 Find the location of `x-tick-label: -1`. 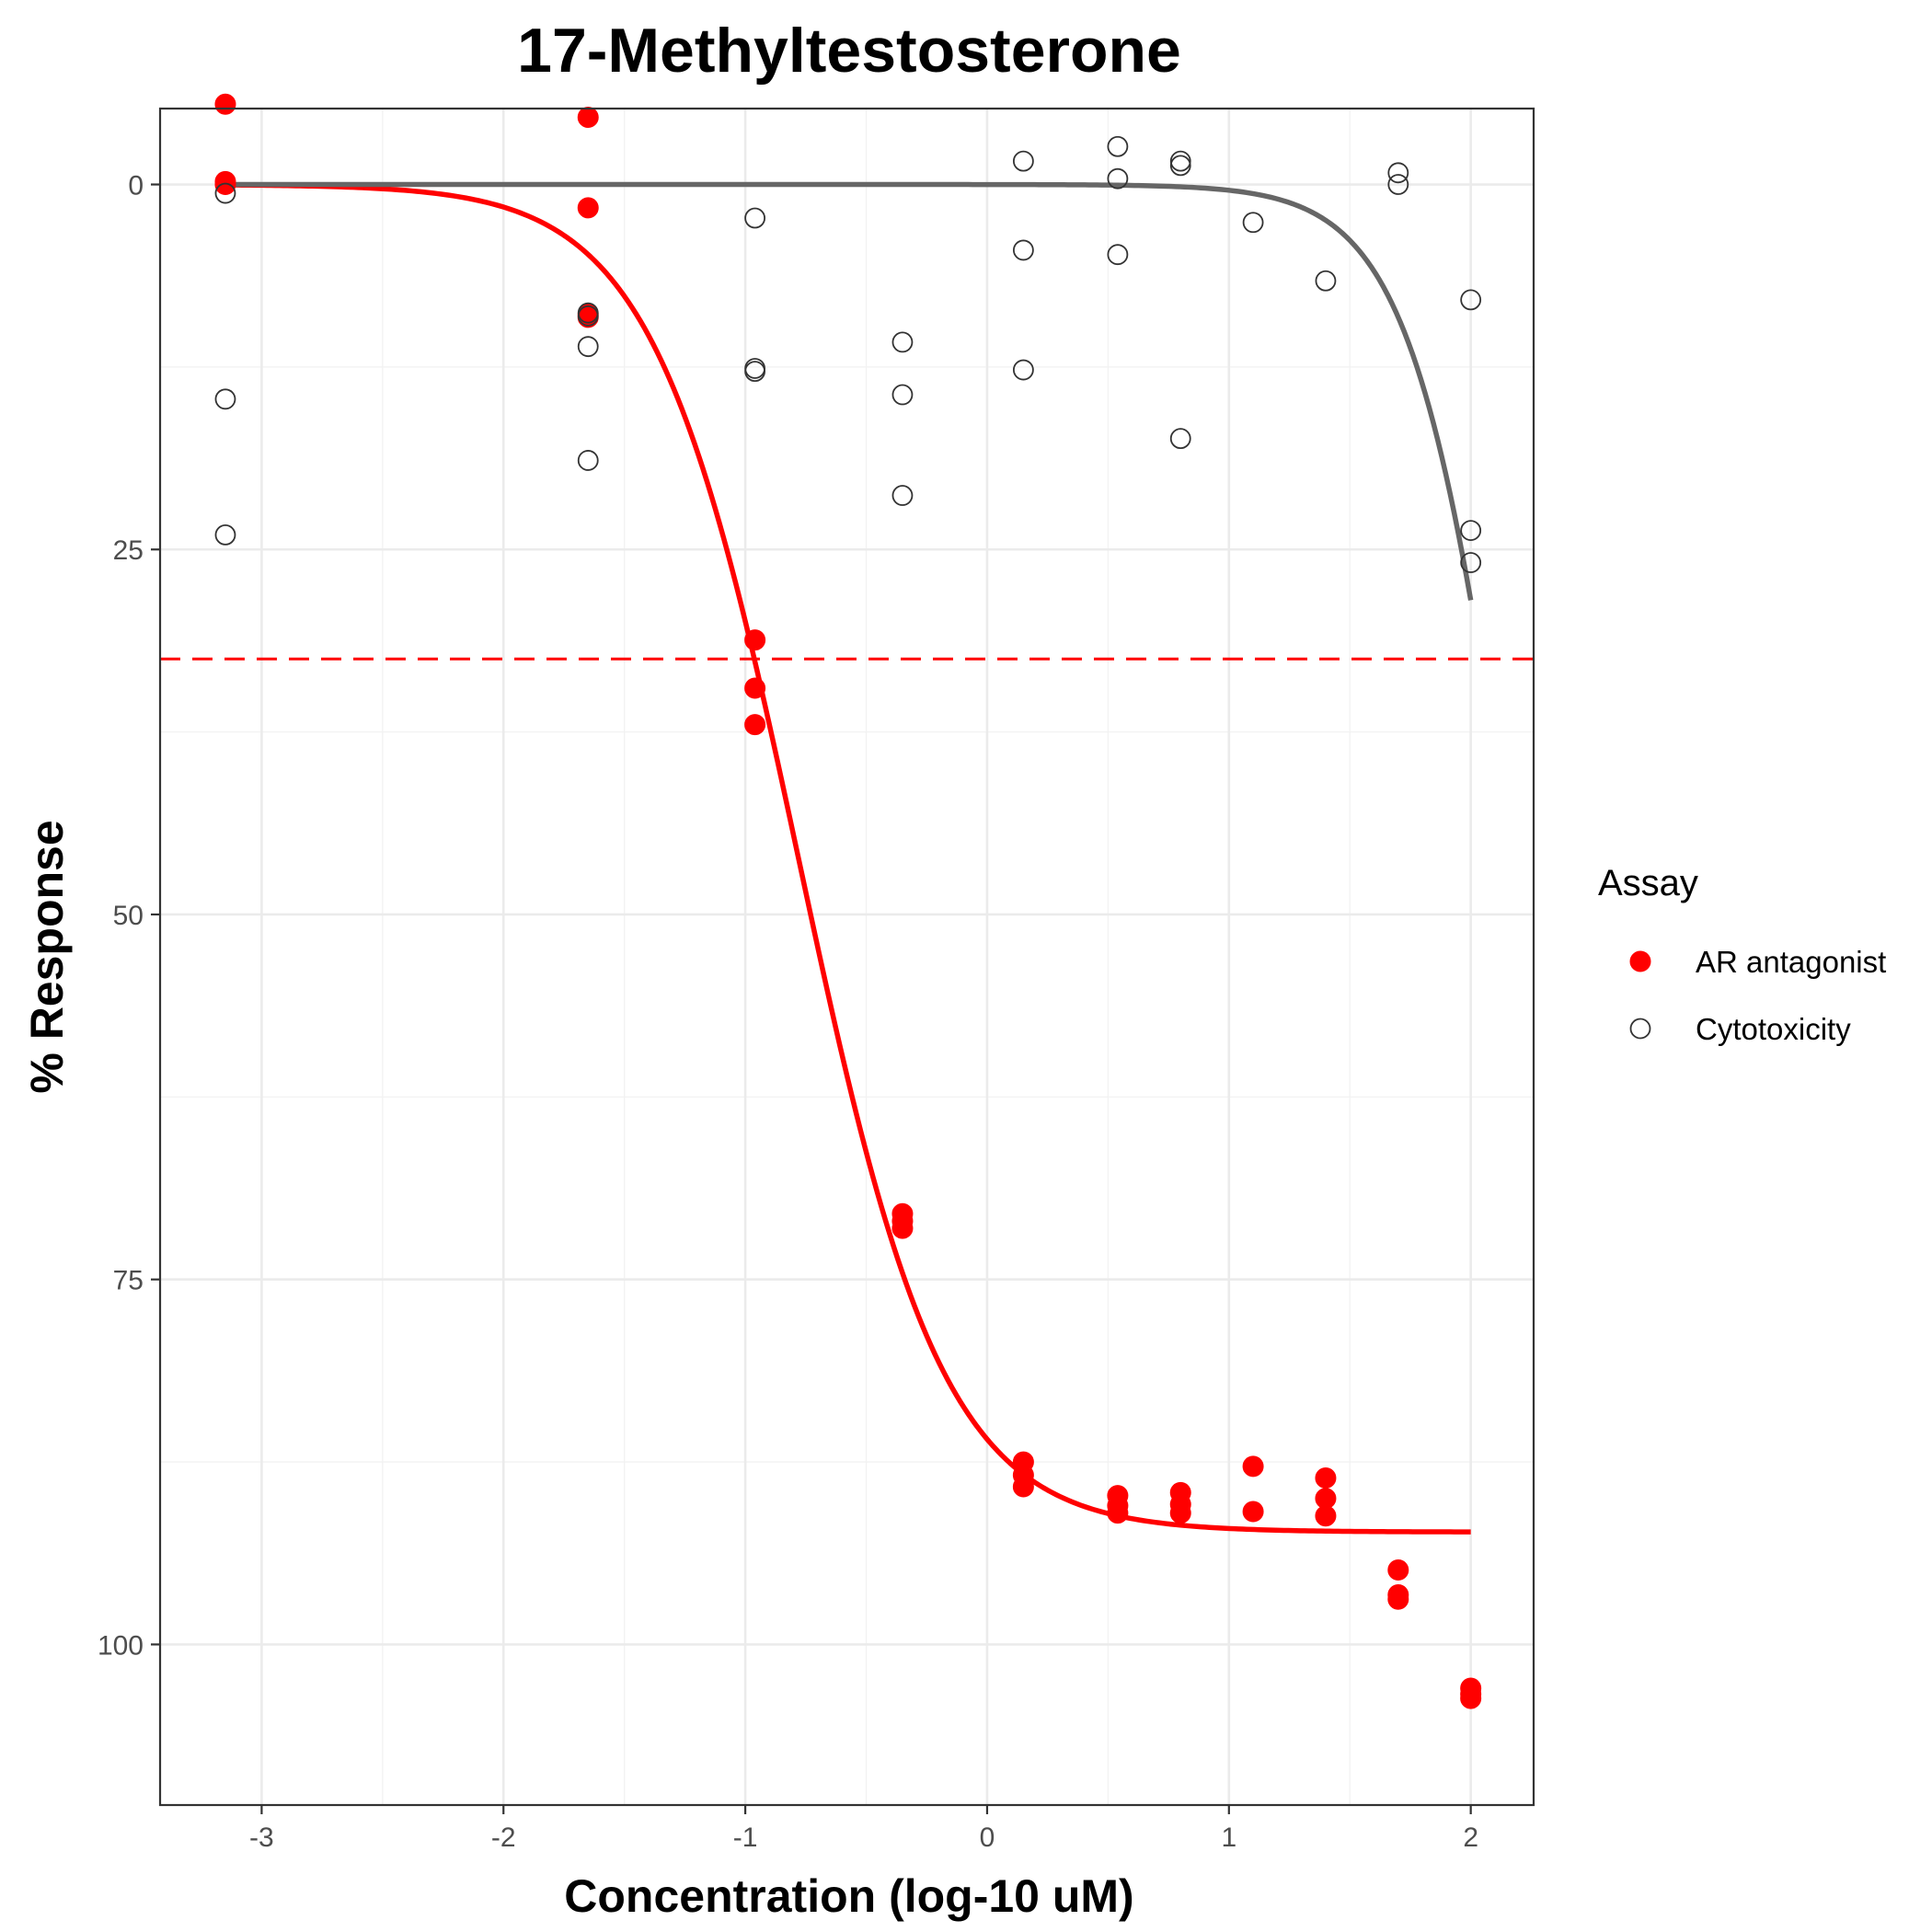

x-tick-label: -1 is located at coordinates (745, 1838).